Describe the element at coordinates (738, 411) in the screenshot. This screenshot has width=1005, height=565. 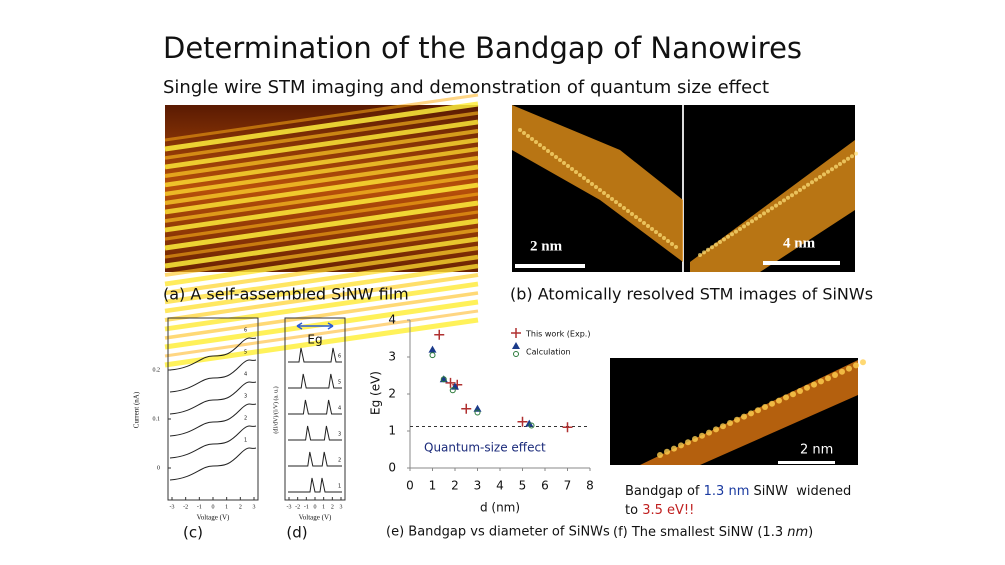
I see `stm-image-f` at that location.